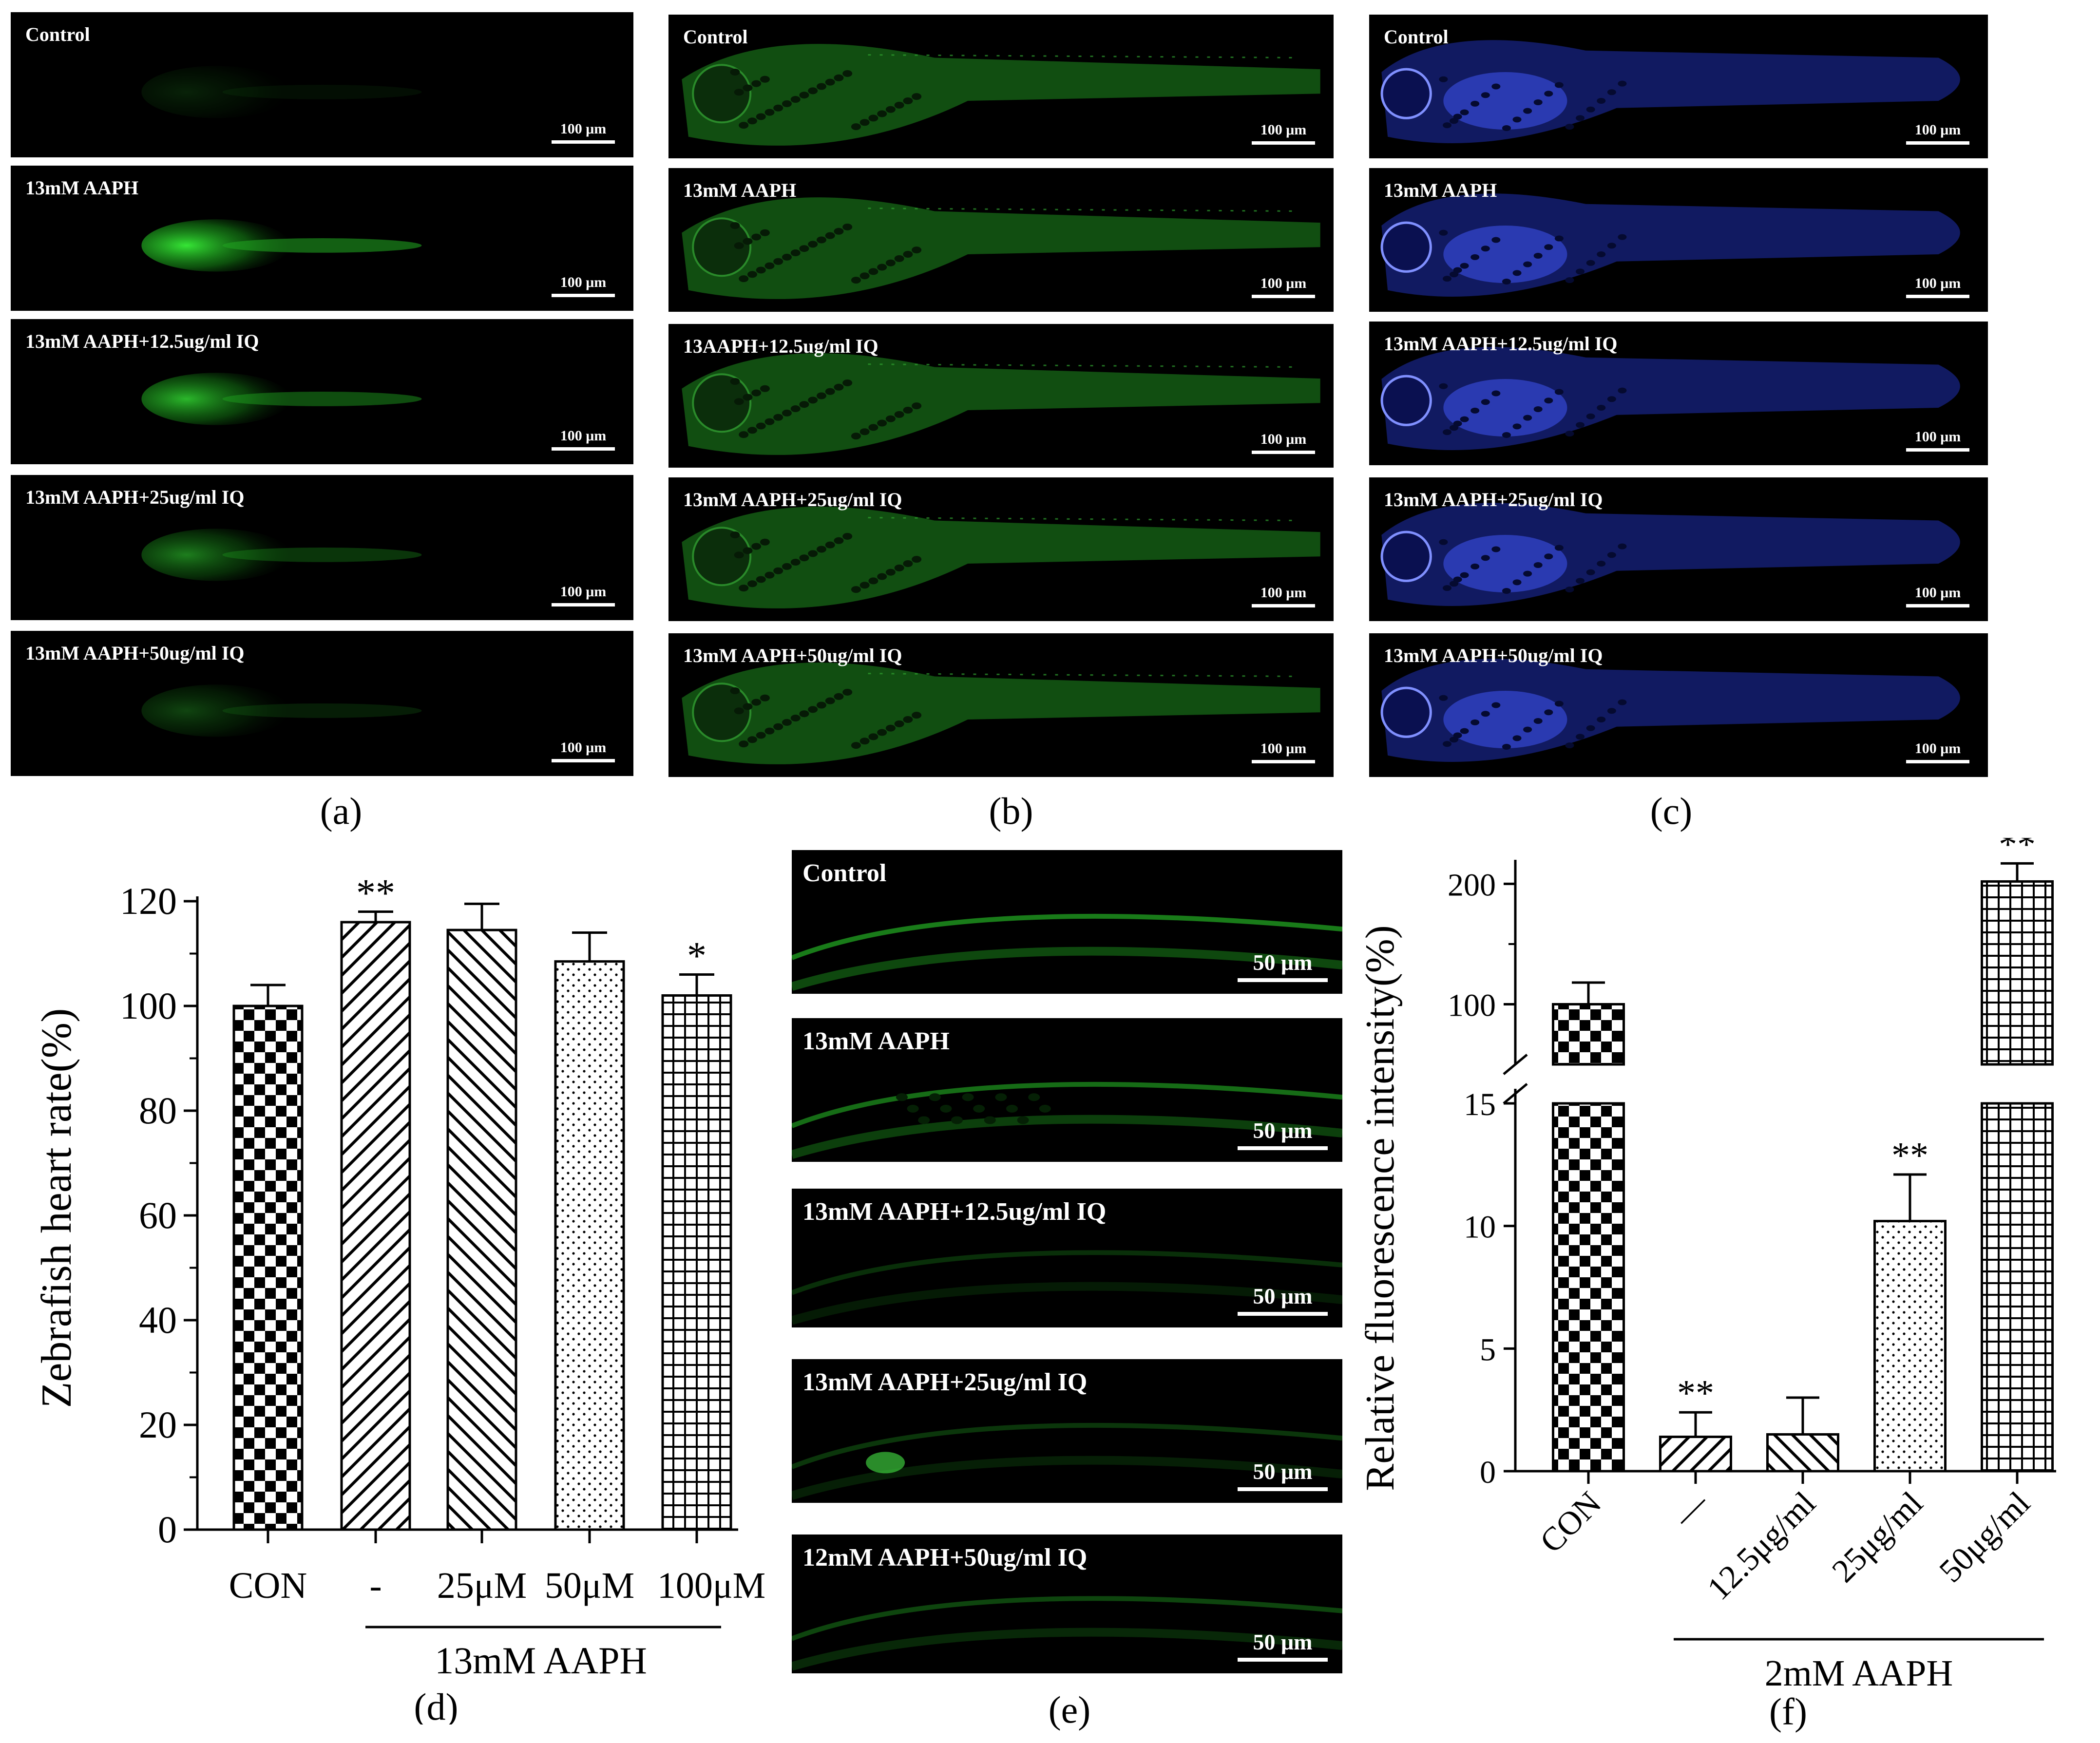 The image size is (2100, 1743). What do you see at coordinates (1678, 705) in the screenshot?
I see `panel-c-image-5: 13mM AAPH+50ug/ml IQ 100 μm` at bounding box center [1678, 705].